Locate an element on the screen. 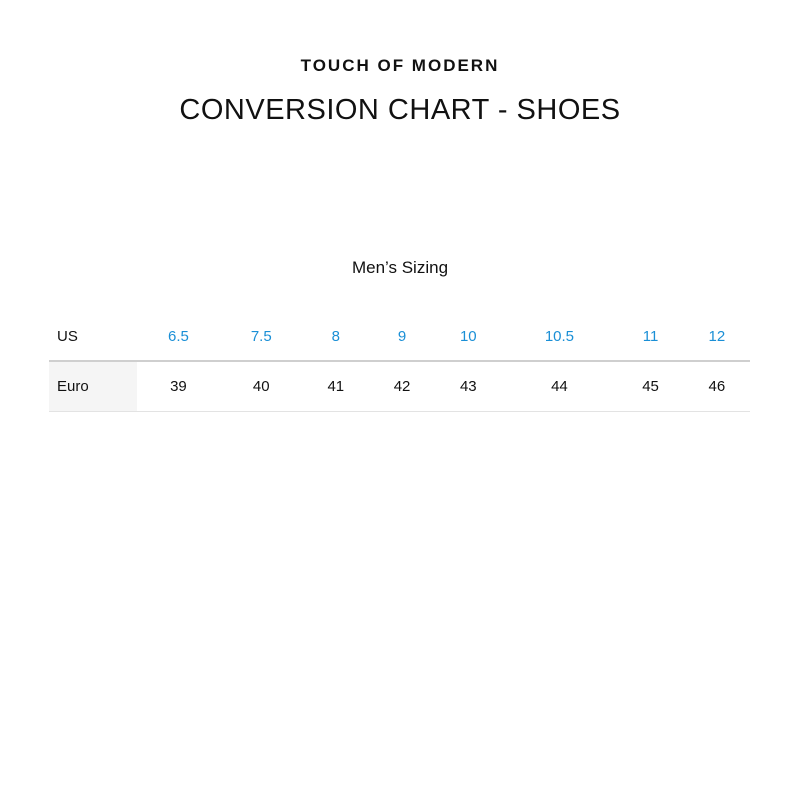  brand-logo: TOUCH OF MODERN is located at coordinates (400, 65).